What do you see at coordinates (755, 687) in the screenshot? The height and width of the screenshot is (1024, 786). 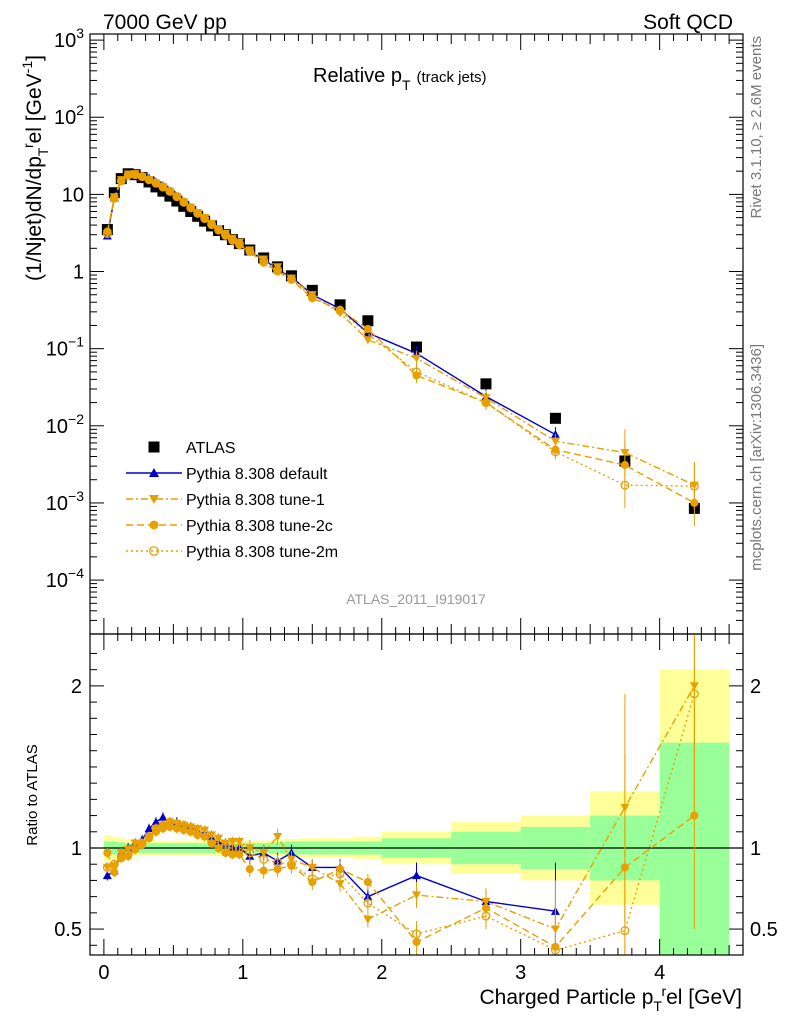 I see `ratio-ytick-label-right: 2` at bounding box center [755, 687].